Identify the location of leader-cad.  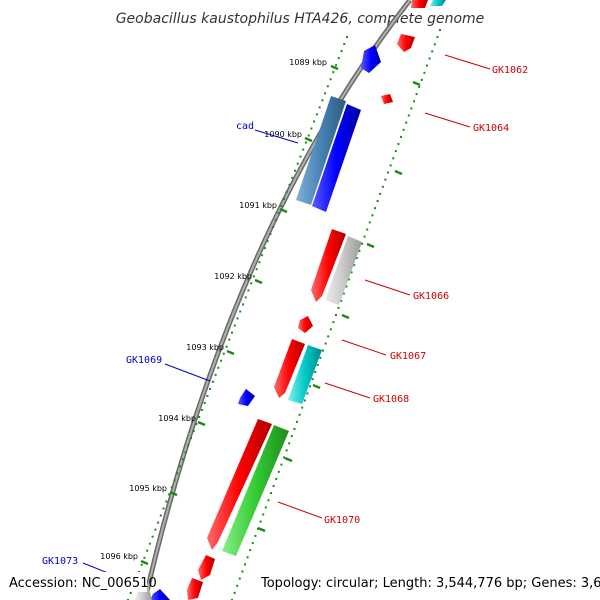
(276, 136).